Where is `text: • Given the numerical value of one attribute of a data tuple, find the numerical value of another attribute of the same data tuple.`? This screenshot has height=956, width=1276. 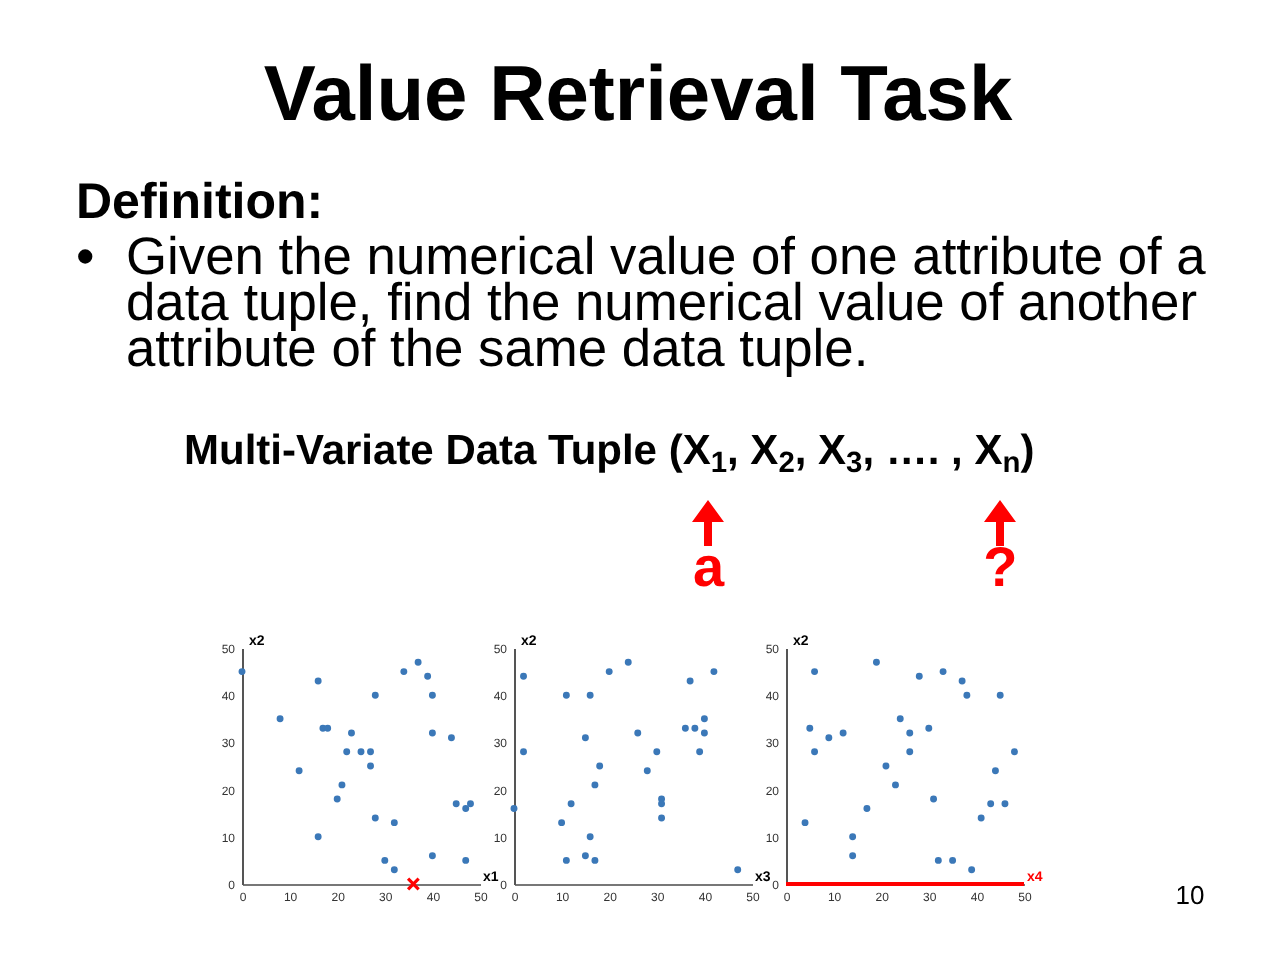 text: • Given the numerical value of one attribute of a data tuple, find the numerical value of another attribute of the same data tuple. is located at coordinates (642, 302).